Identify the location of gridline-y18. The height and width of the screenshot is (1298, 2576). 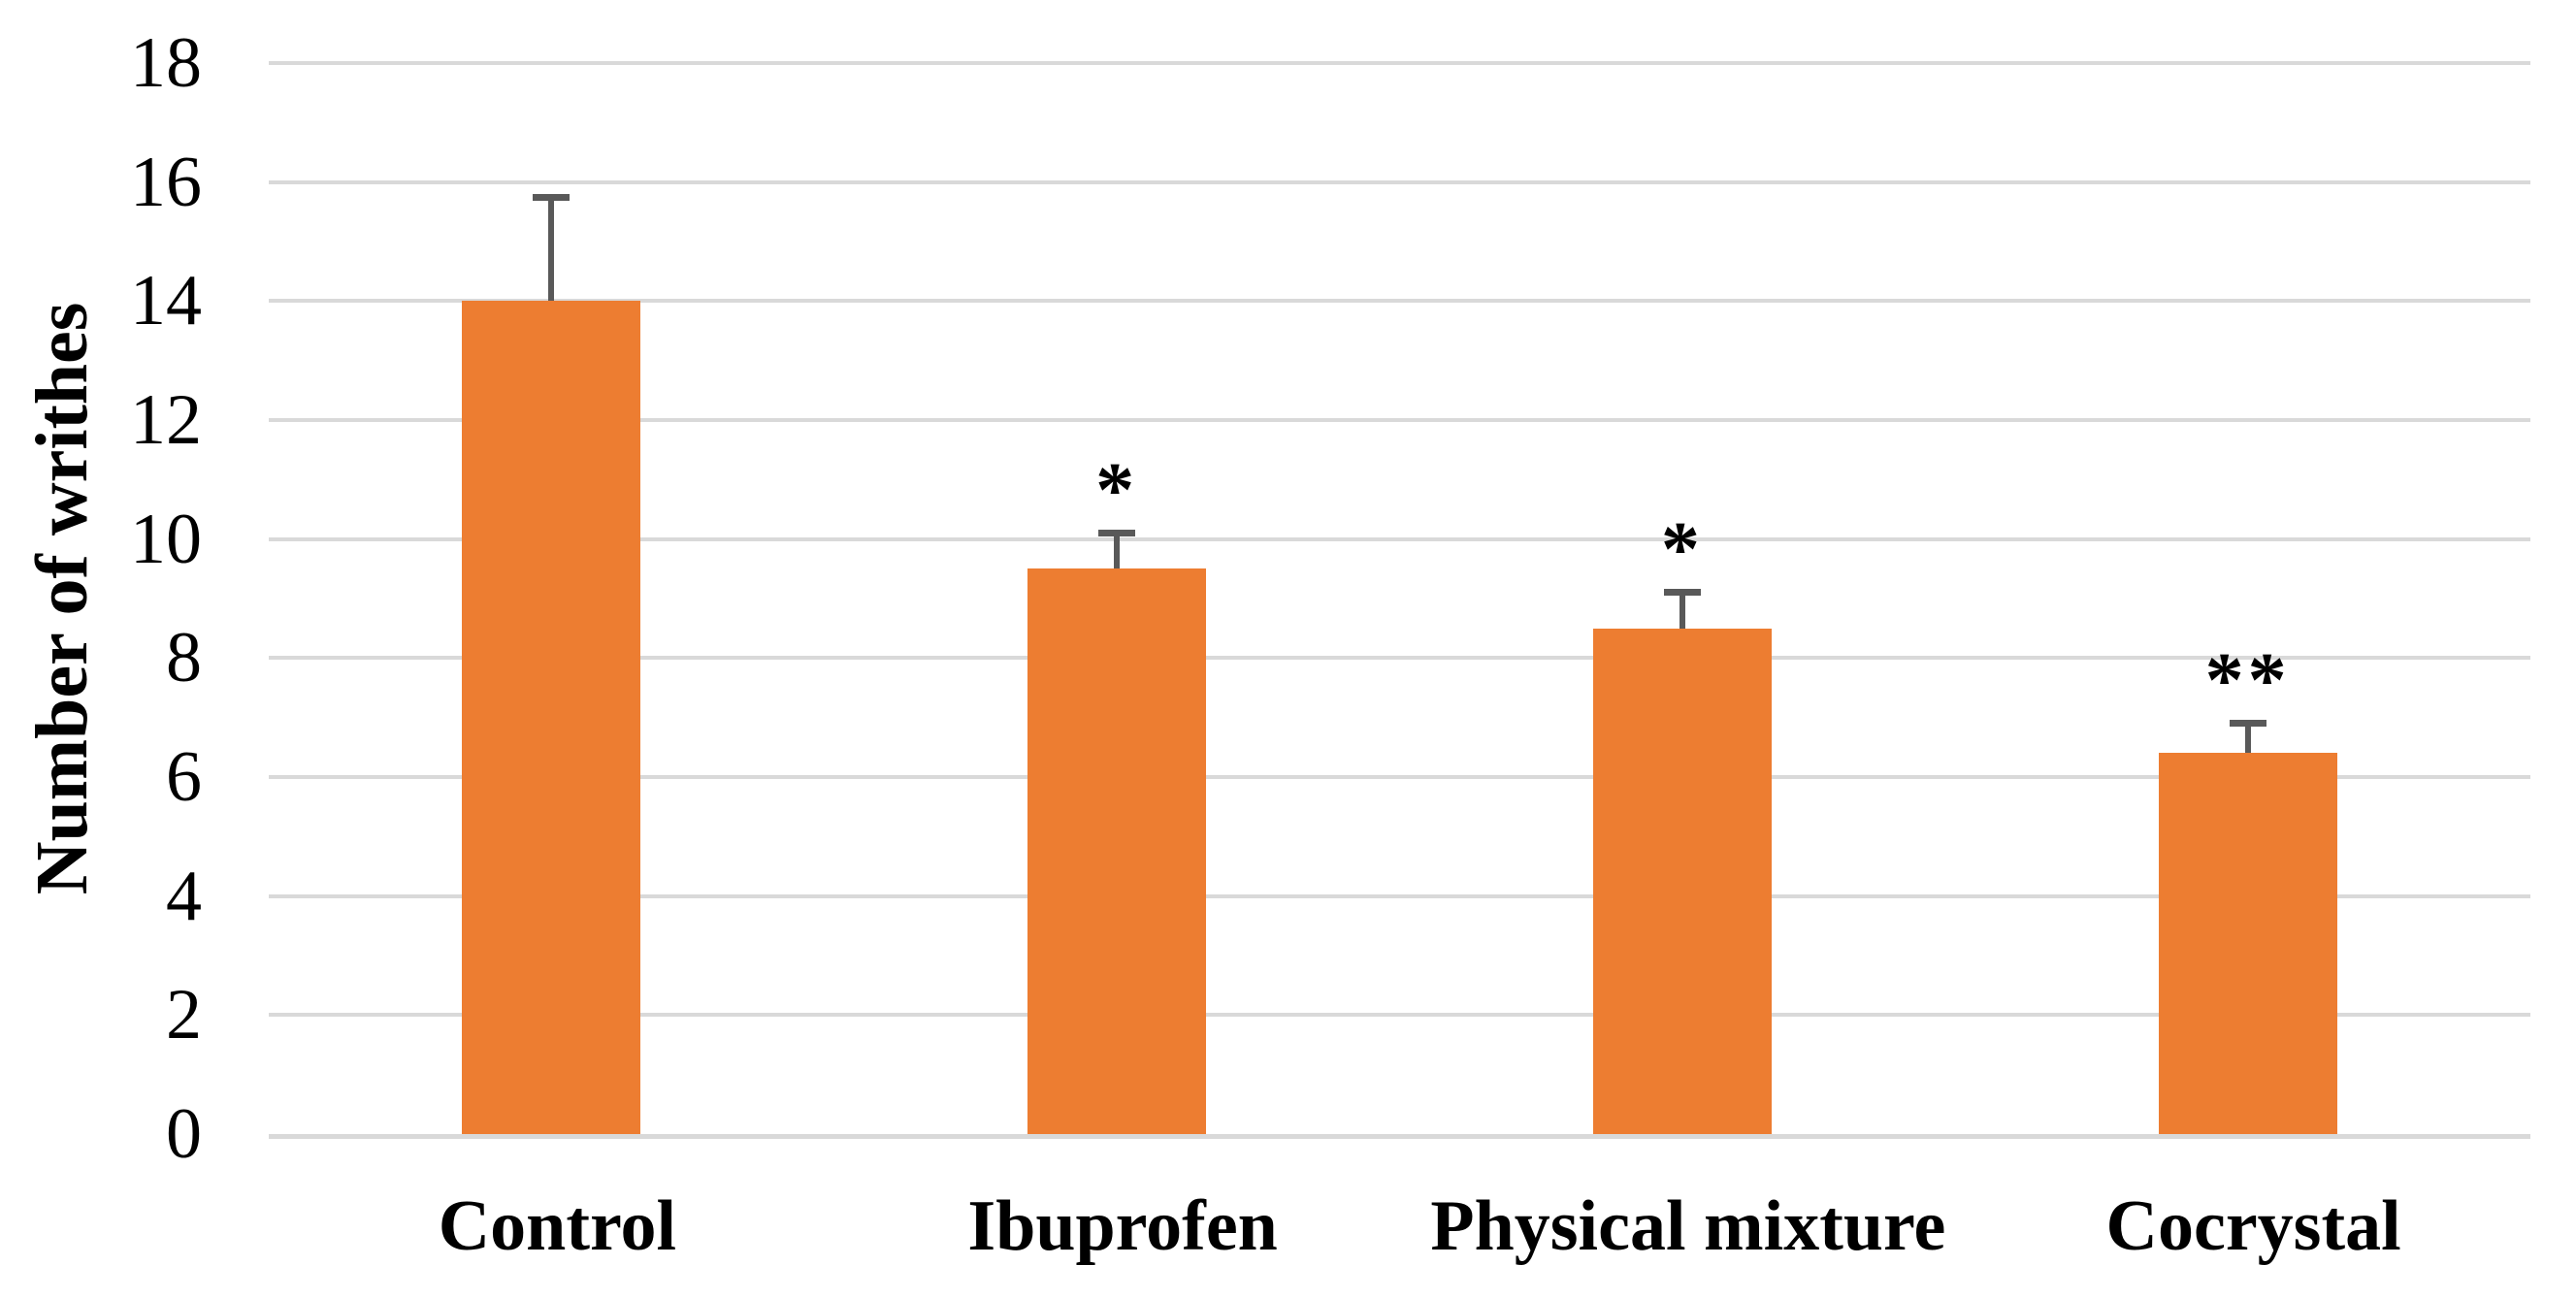
(1399, 63).